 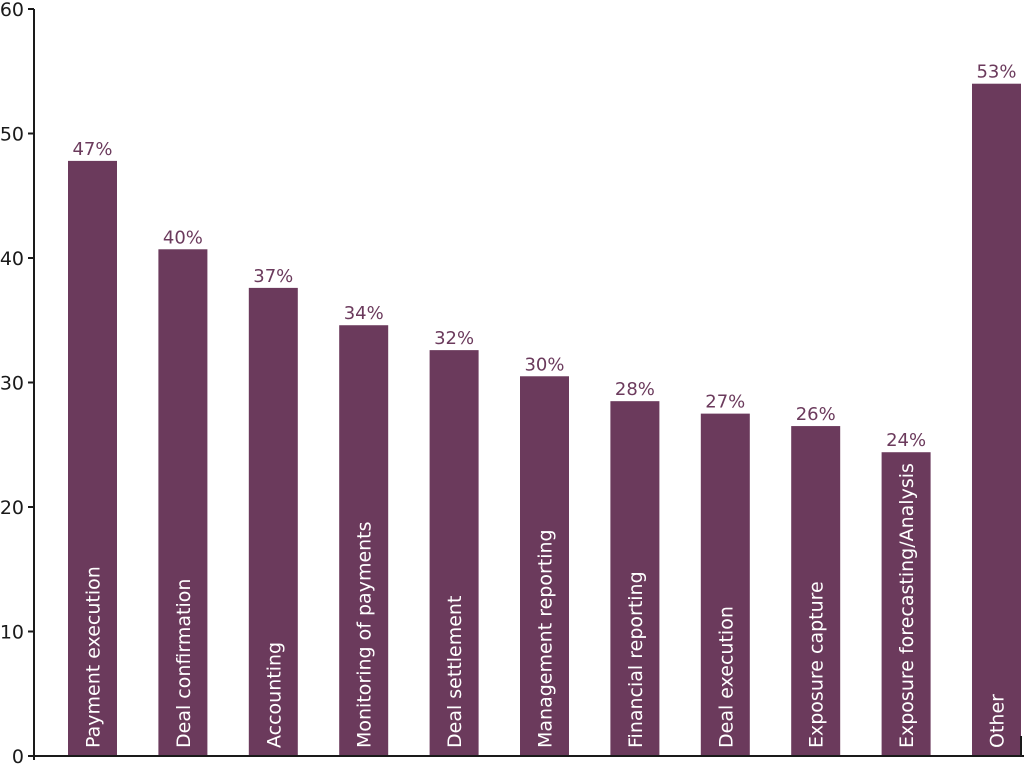 I want to click on data-label-2: 40%, so click(x=183, y=237).